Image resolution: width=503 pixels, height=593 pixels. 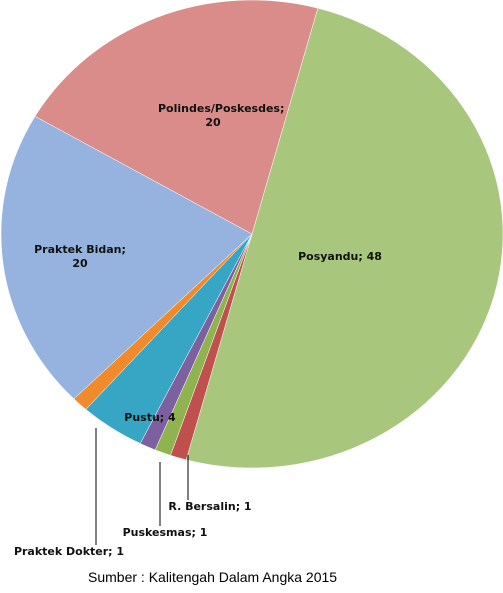 What do you see at coordinates (221, 115) in the screenshot?
I see `data-label: Polindes/Poskesdes; 20` at bounding box center [221, 115].